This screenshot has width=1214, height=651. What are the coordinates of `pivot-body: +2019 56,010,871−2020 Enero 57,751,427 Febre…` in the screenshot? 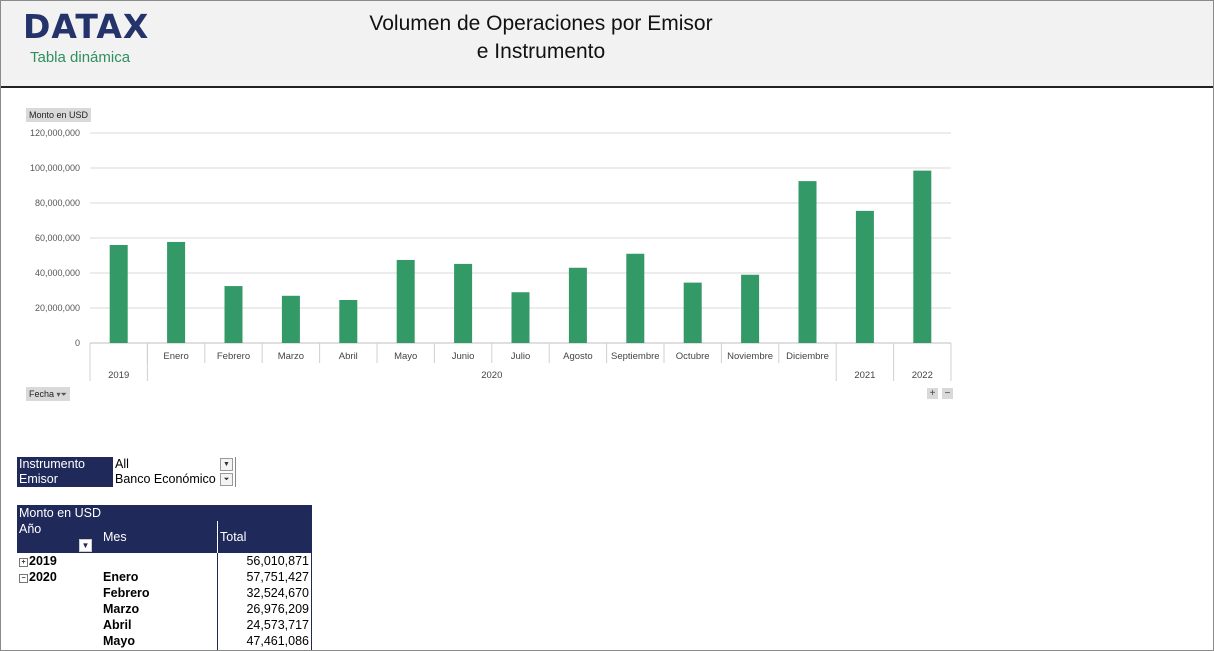 It's located at (164, 601).